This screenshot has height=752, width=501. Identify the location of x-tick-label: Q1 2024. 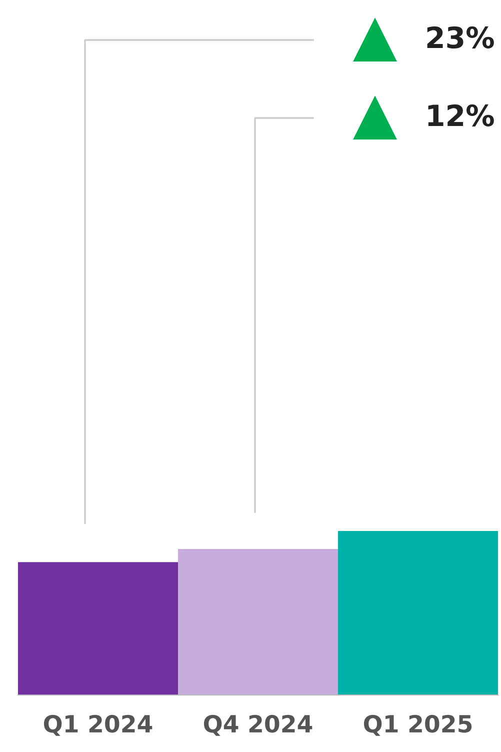
(98, 725).